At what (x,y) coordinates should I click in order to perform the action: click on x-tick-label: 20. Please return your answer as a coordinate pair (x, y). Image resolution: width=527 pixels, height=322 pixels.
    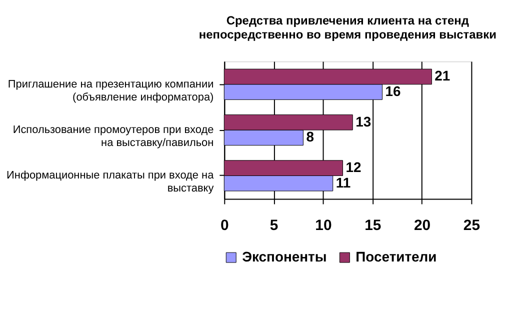
    Looking at the image, I should click on (422, 225).